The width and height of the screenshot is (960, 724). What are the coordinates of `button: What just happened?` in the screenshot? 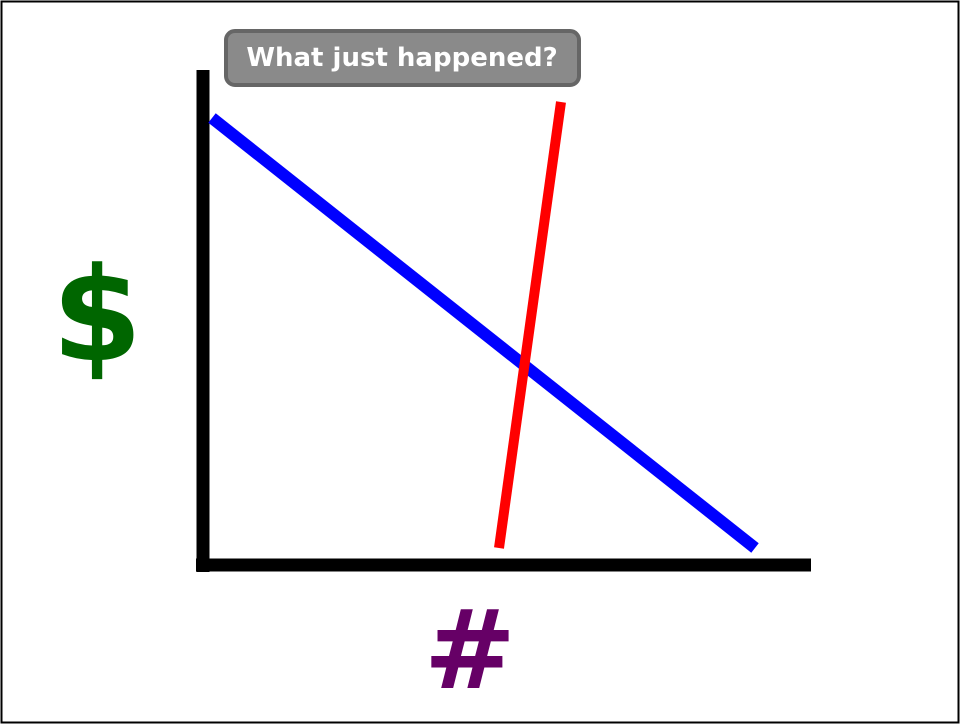 It's located at (402, 58).